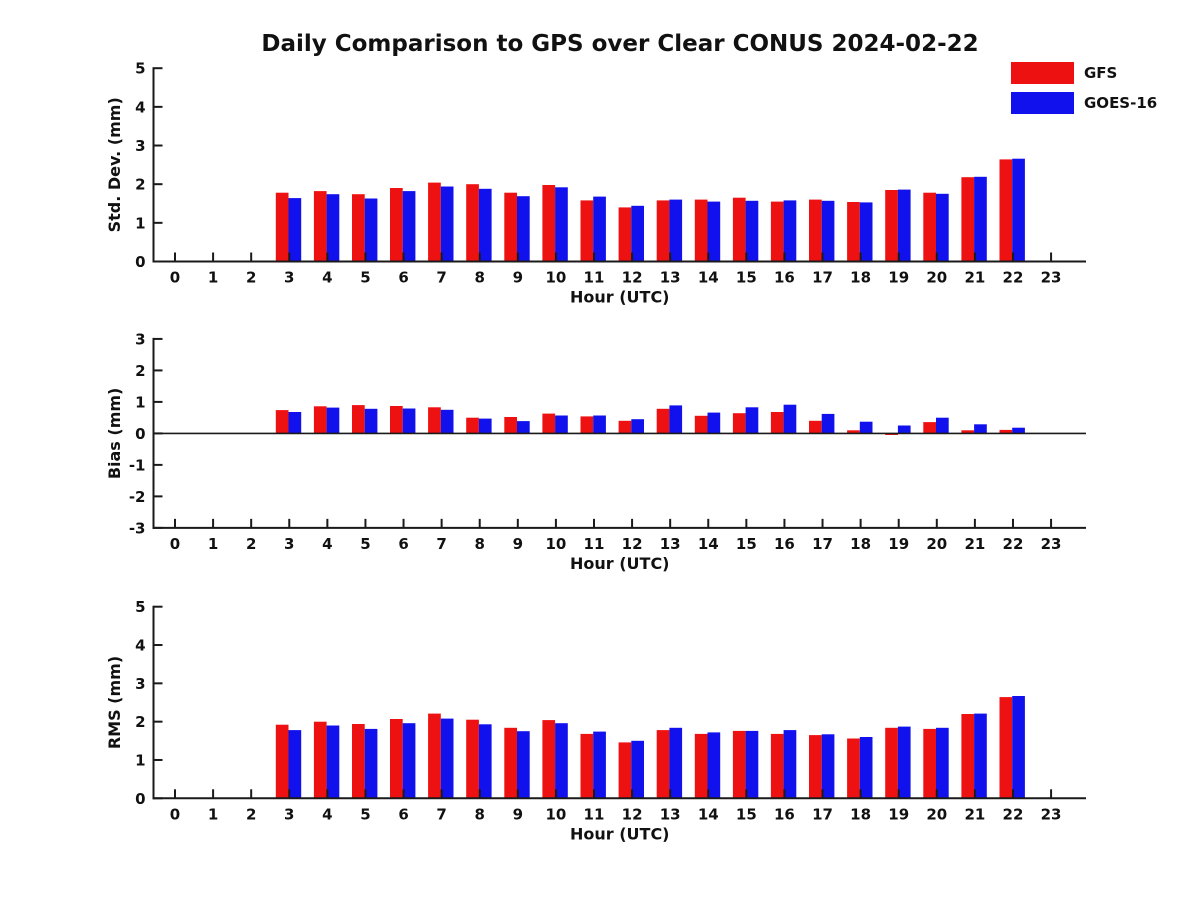  Describe the element at coordinates (365, 544) in the screenshot. I see `x-tick-label: 5` at that location.